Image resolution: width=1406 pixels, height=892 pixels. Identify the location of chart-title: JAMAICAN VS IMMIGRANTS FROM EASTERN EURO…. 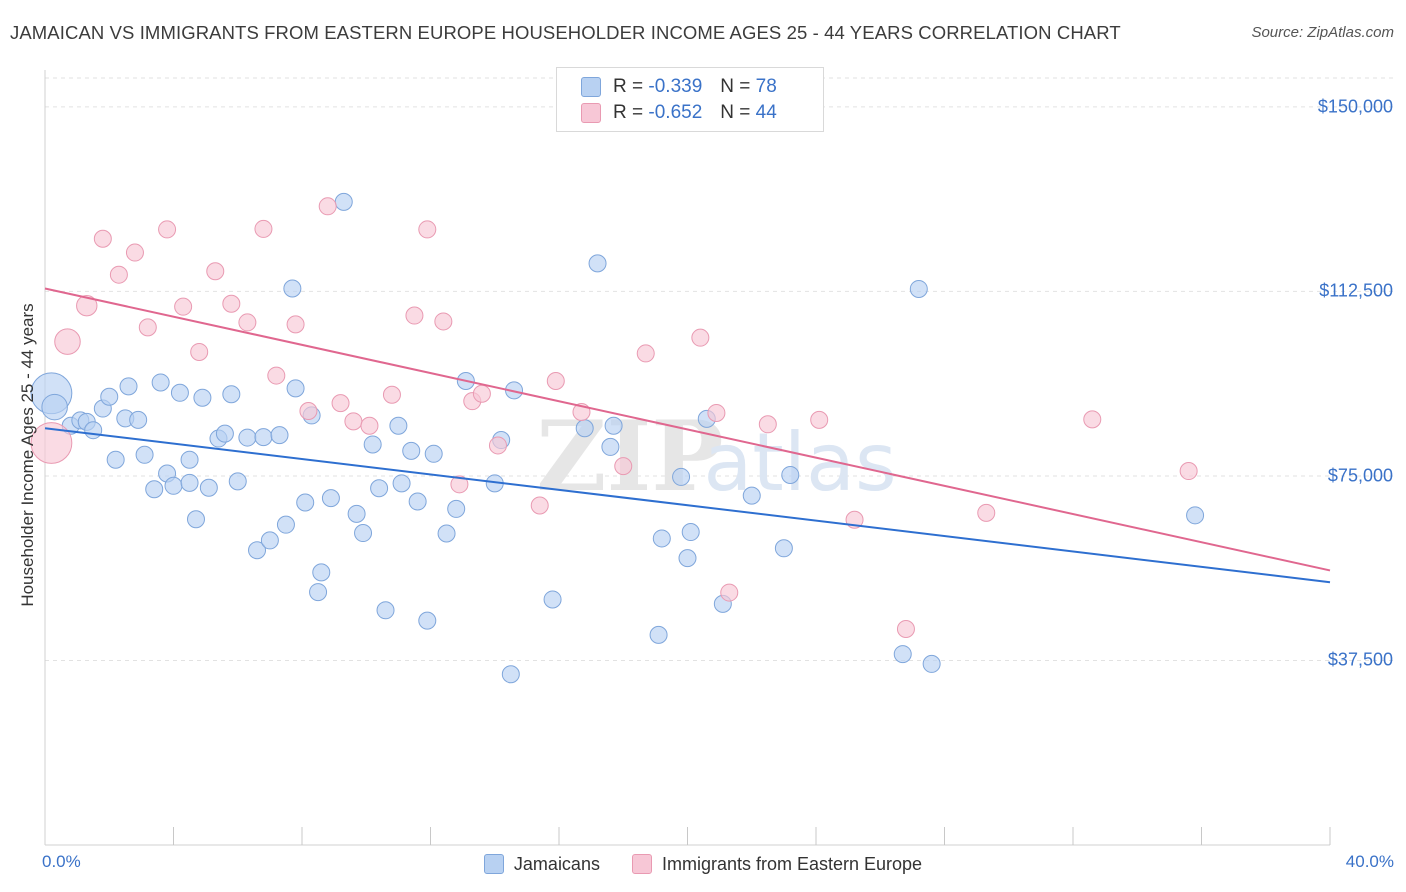
(565, 32).